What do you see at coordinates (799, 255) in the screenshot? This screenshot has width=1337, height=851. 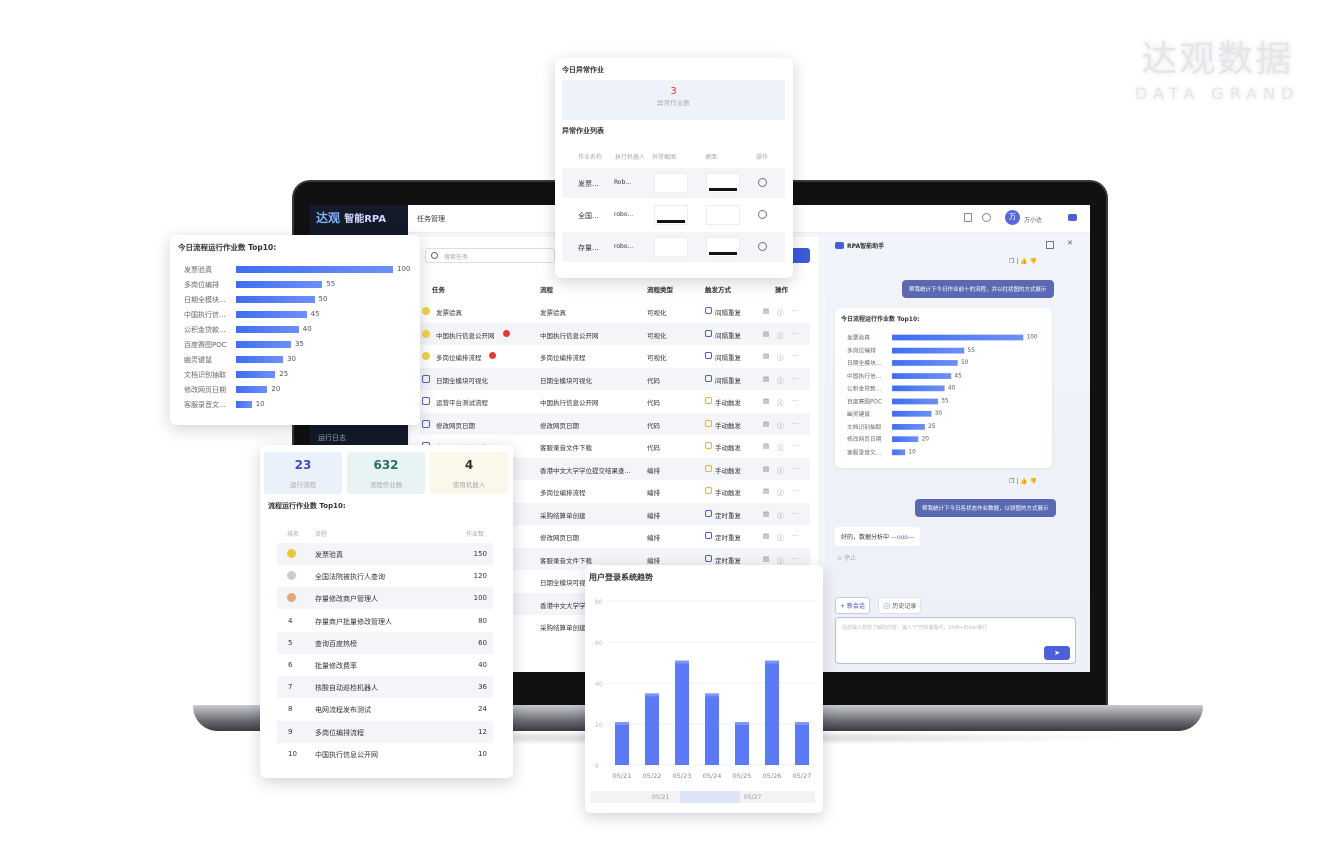 I see `primary-button` at bounding box center [799, 255].